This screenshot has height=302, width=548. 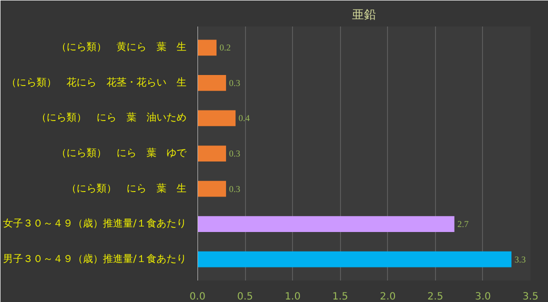 I want to click on x-tick-label: 2.5, so click(x=435, y=297).